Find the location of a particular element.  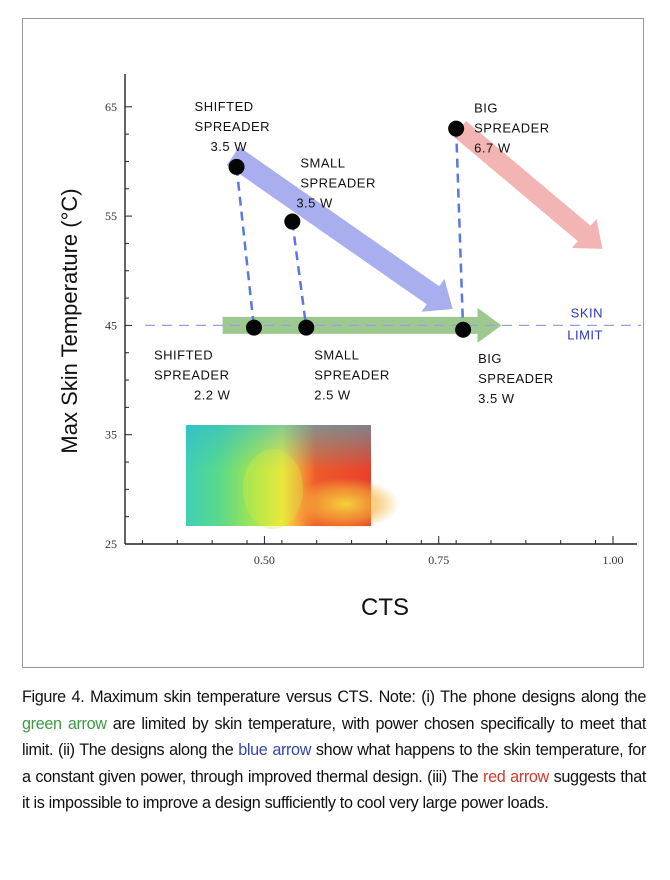

caption-red-arrow: red arrow is located at coordinates (516, 776).